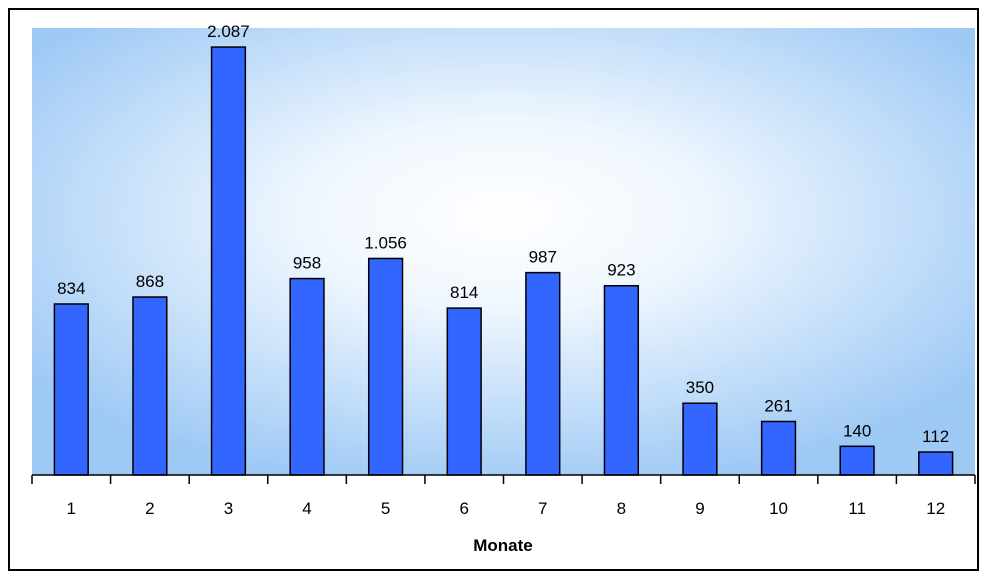  What do you see at coordinates (621, 508) in the screenshot?
I see `tick-label-month-8: 8` at bounding box center [621, 508].